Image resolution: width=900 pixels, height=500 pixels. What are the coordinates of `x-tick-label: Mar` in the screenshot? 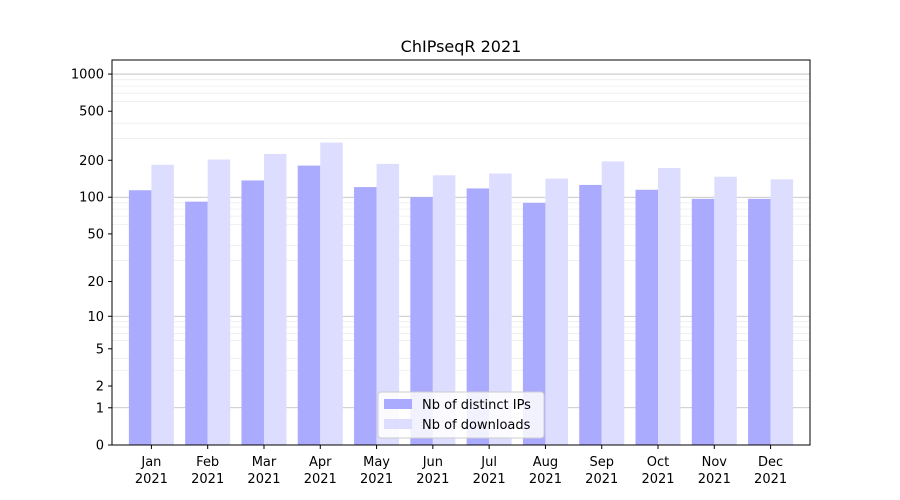 It's located at (264, 462).